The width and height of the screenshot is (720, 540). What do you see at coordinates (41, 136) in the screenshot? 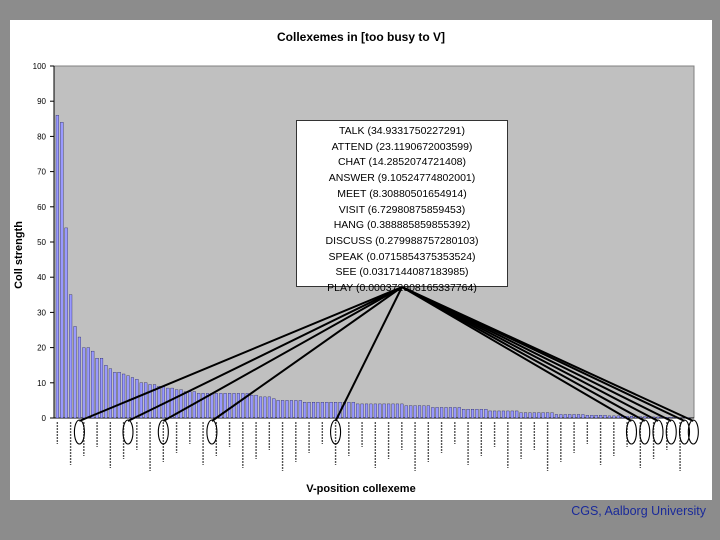
I see `y-tick-label: 80` at bounding box center [41, 136].